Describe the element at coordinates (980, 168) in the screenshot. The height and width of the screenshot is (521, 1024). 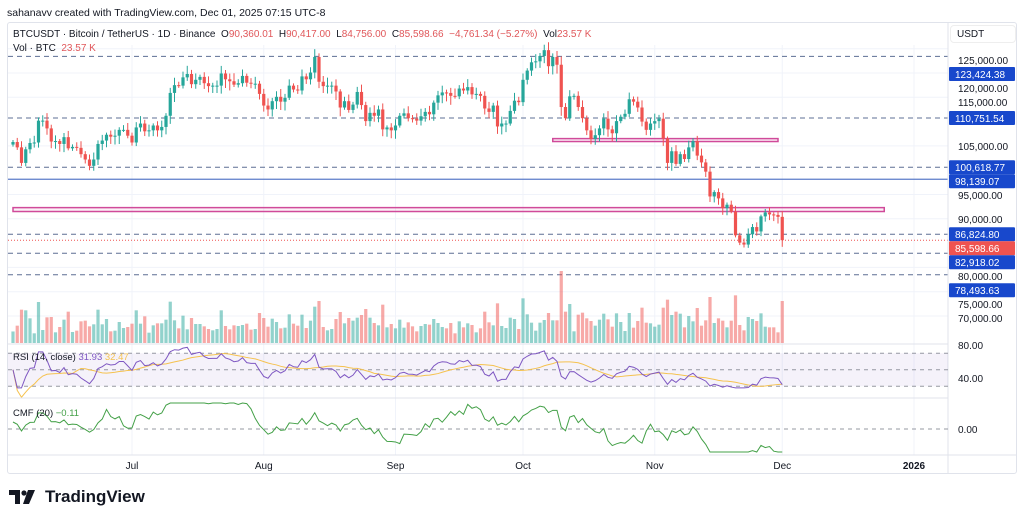
I see `level-price-label: 100,618.77` at that location.